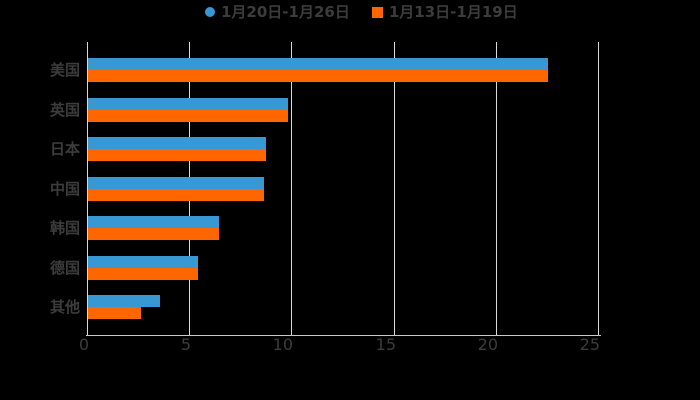 The width and height of the screenshot is (700, 400). I want to click on y-axis-label: 日本, so click(64, 149).